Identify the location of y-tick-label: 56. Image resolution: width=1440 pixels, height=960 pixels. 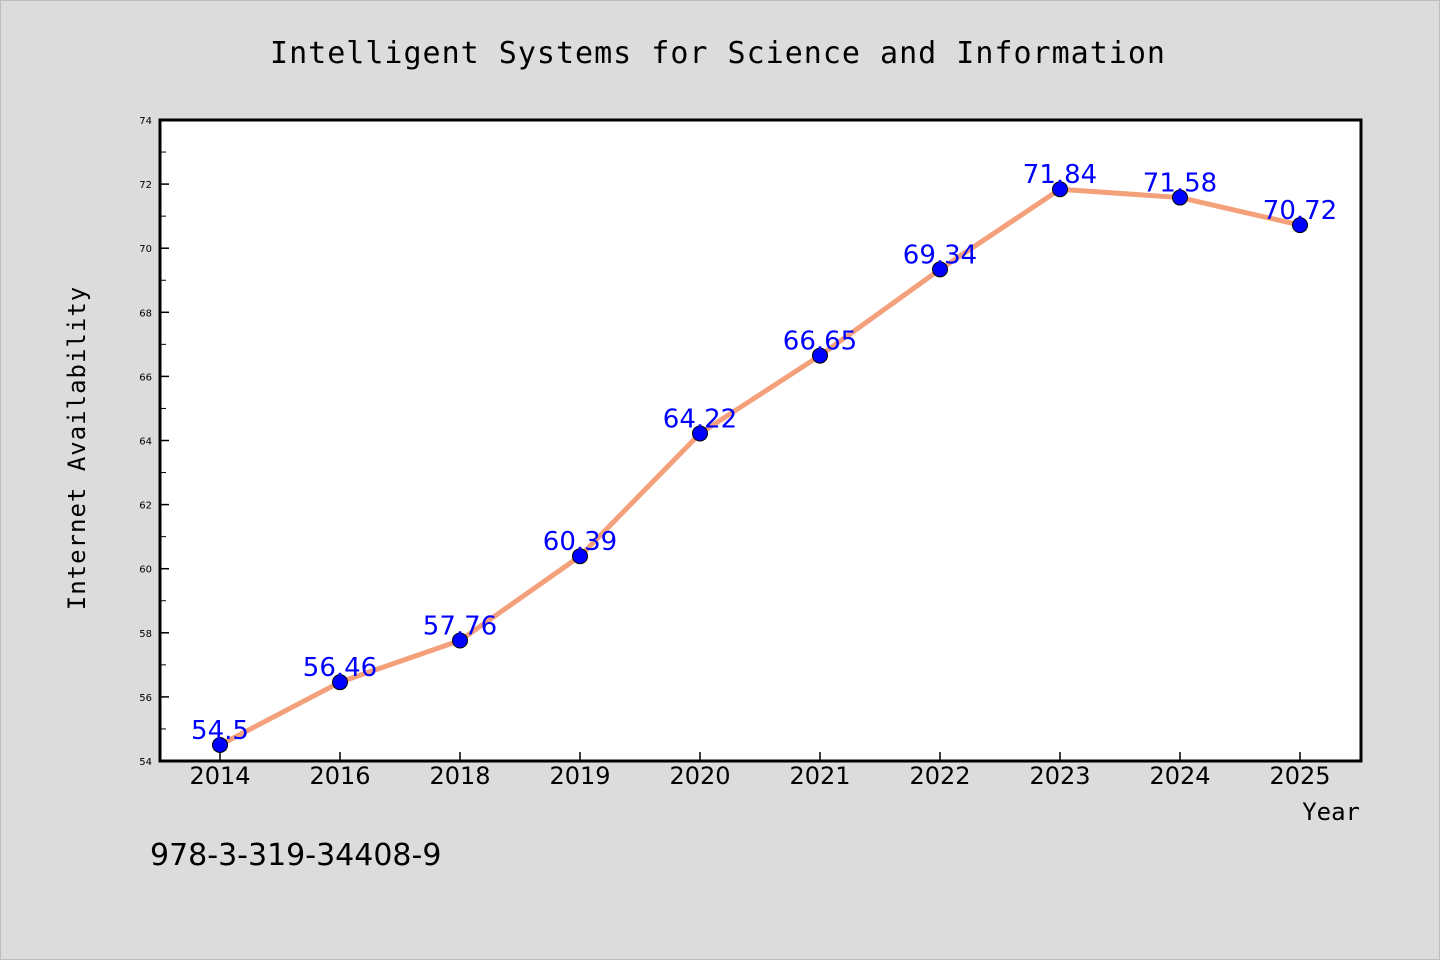
(145, 698).